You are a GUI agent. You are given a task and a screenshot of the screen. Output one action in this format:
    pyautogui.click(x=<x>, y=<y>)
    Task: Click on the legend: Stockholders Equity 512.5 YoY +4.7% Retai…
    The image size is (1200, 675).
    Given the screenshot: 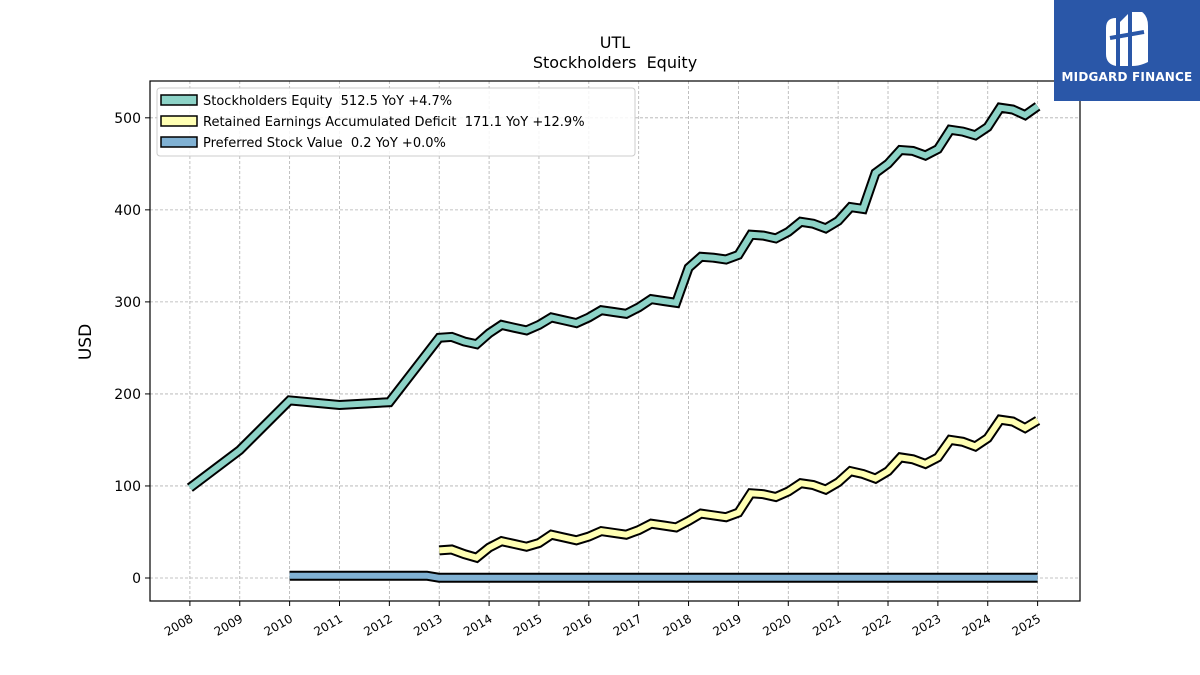 What is the action you would take?
    pyautogui.click(x=396, y=122)
    